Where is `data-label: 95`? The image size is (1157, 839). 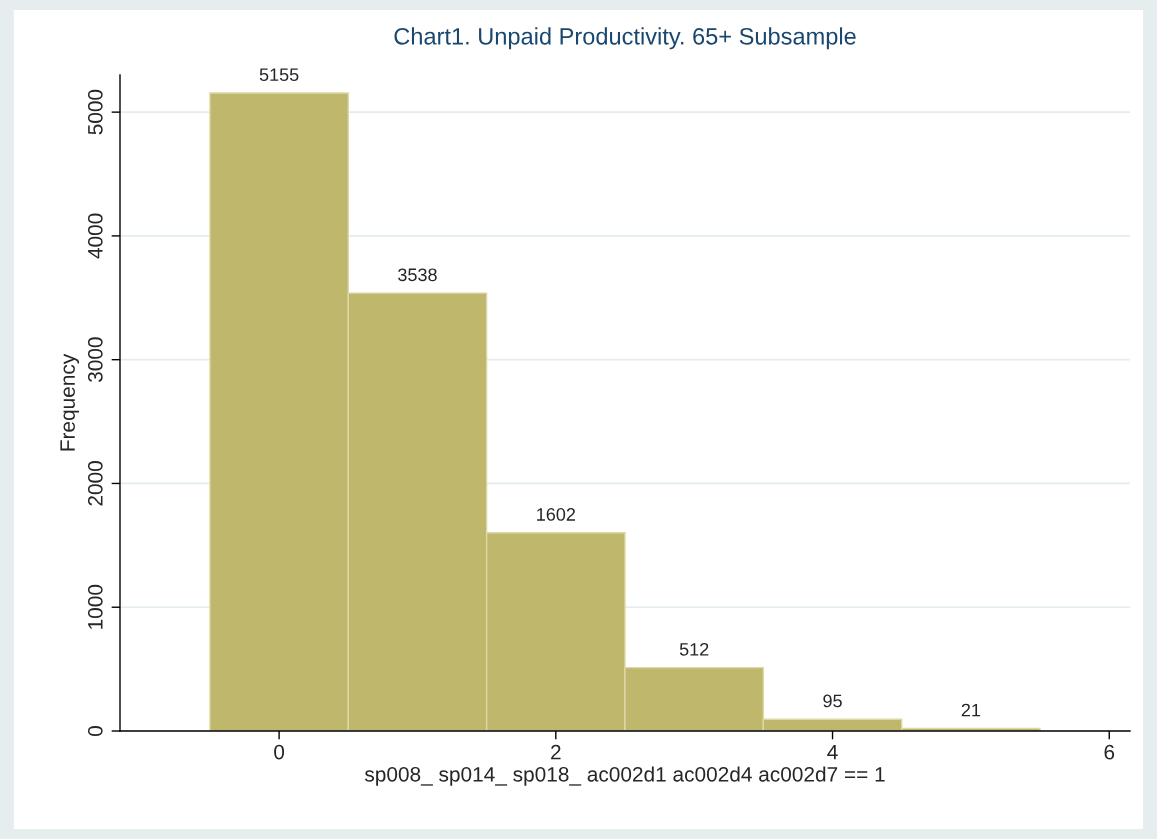 data-label: 95 is located at coordinates (832, 701).